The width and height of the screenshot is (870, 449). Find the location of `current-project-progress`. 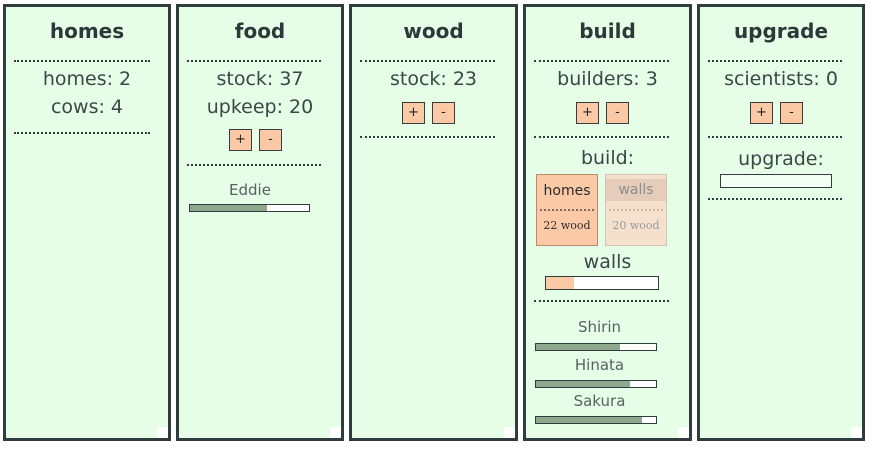

current-project-progress is located at coordinates (602, 283).